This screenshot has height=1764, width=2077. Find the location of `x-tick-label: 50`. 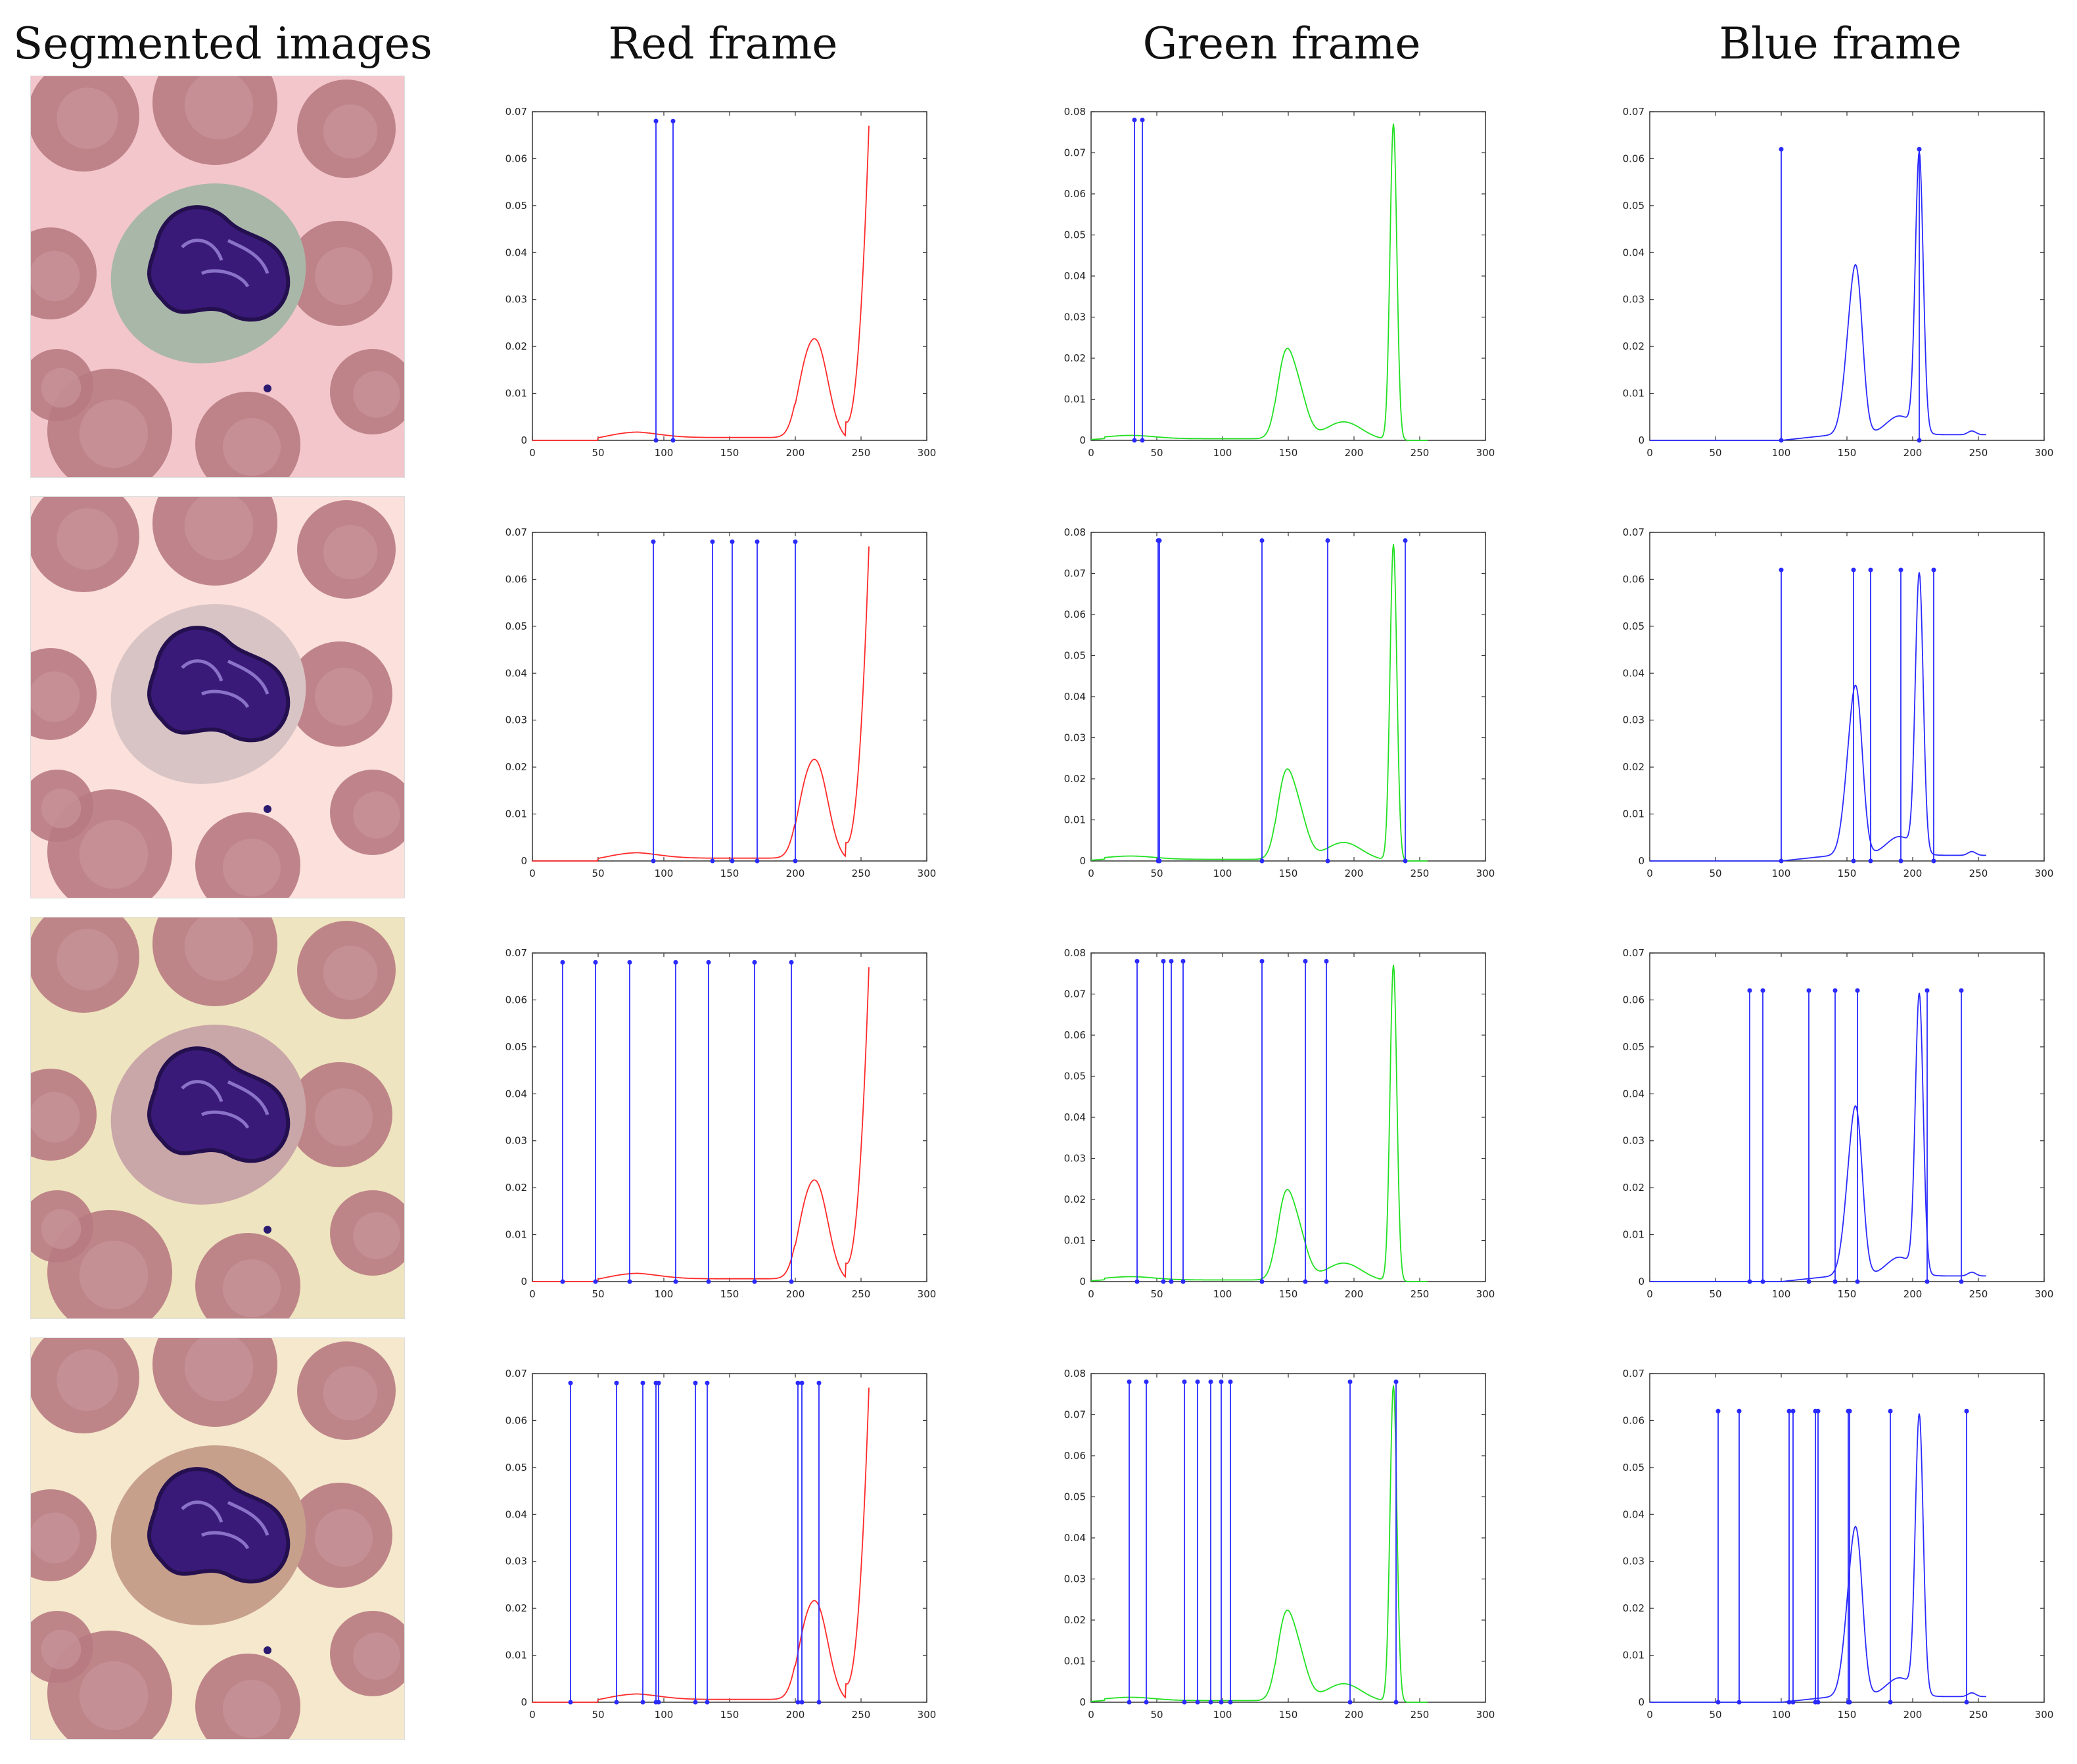

x-tick-label: 50 is located at coordinates (1715, 453).